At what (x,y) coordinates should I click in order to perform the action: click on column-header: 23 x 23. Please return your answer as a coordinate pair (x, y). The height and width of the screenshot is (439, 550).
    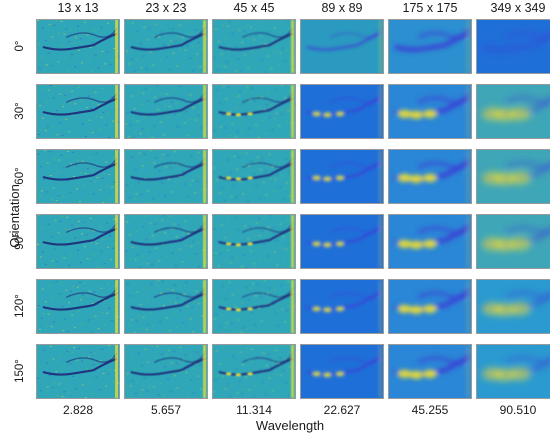
    Looking at the image, I should click on (166, 8).